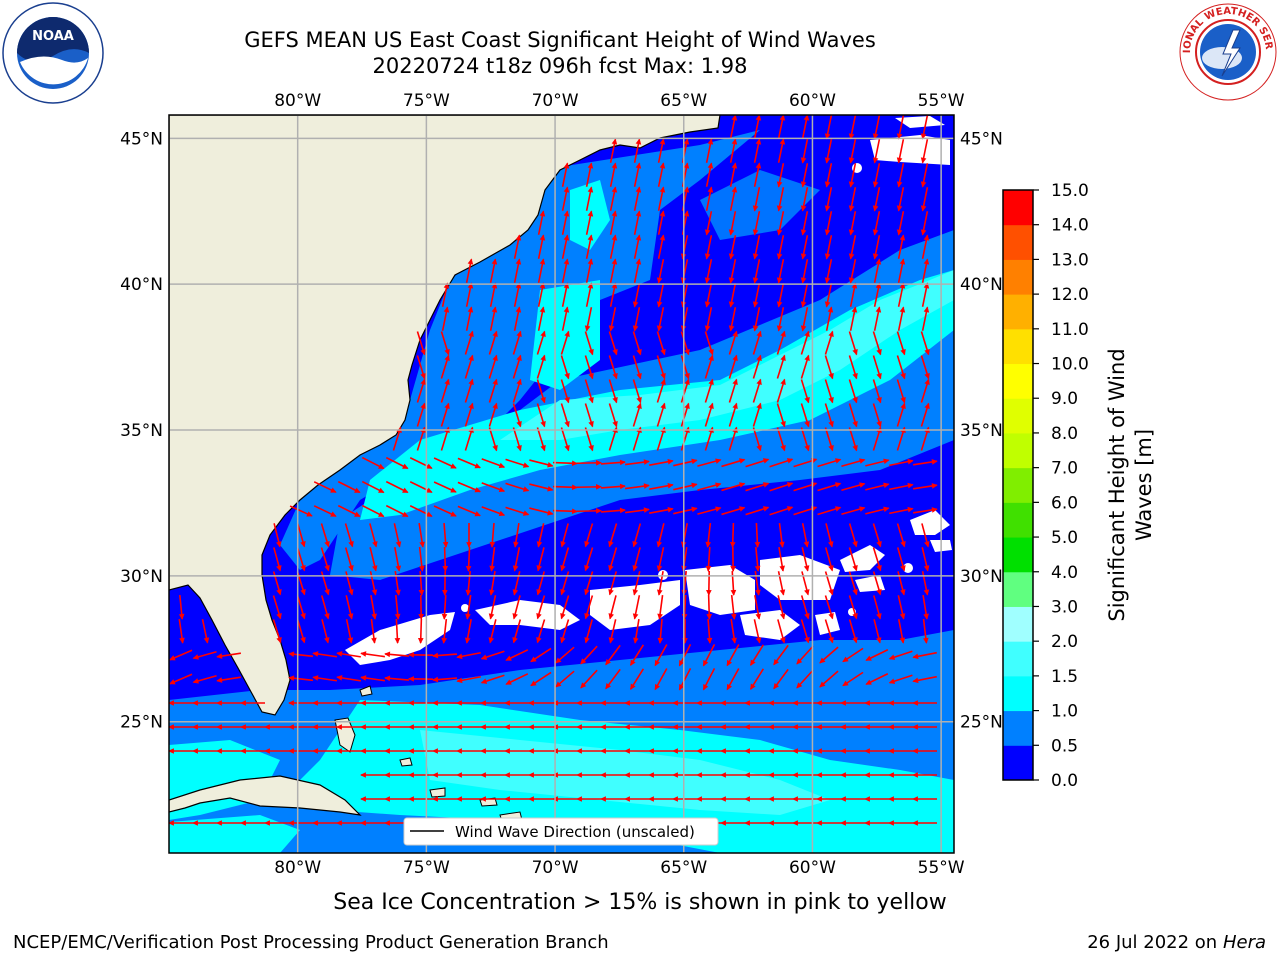 This screenshot has width=1280, height=960. What do you see at coordinates (297, 101) in the screenshot?
I see `lon-tick-top: 80°W` at bounding box center [297, 101].